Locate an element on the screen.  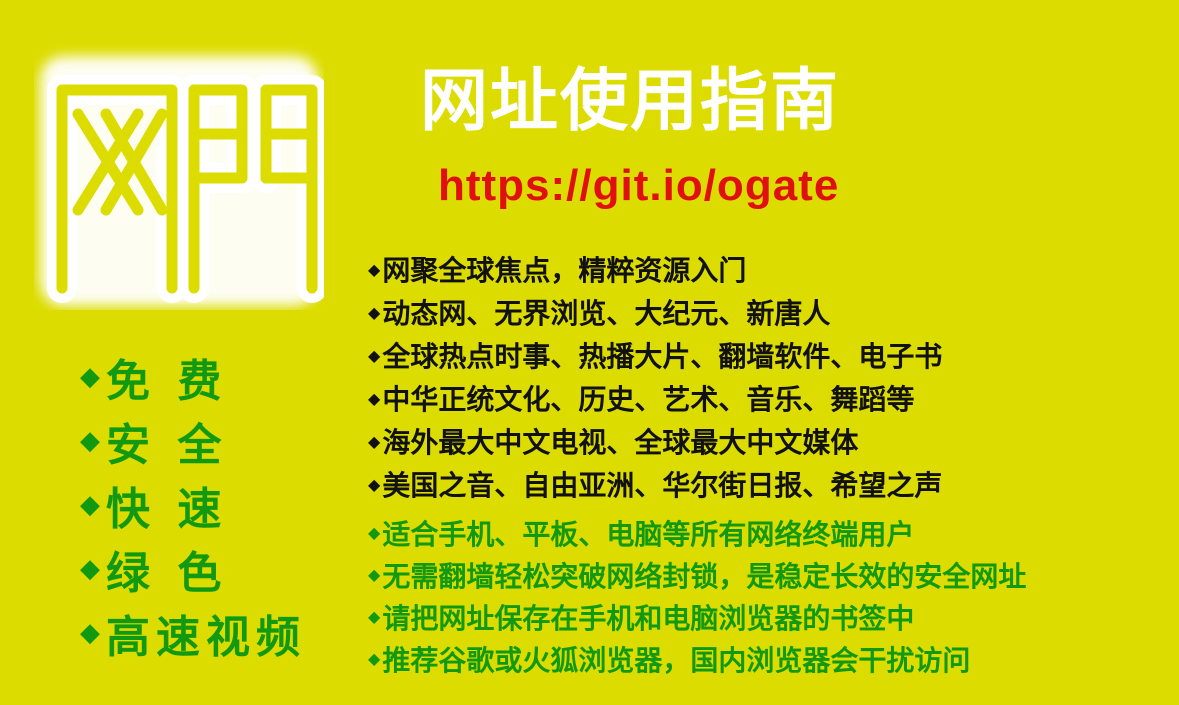
list-item: ◆推荐谷歌或火狐浏览器，国内浏览器会干扰访问 is located at coordinates (669, 660).